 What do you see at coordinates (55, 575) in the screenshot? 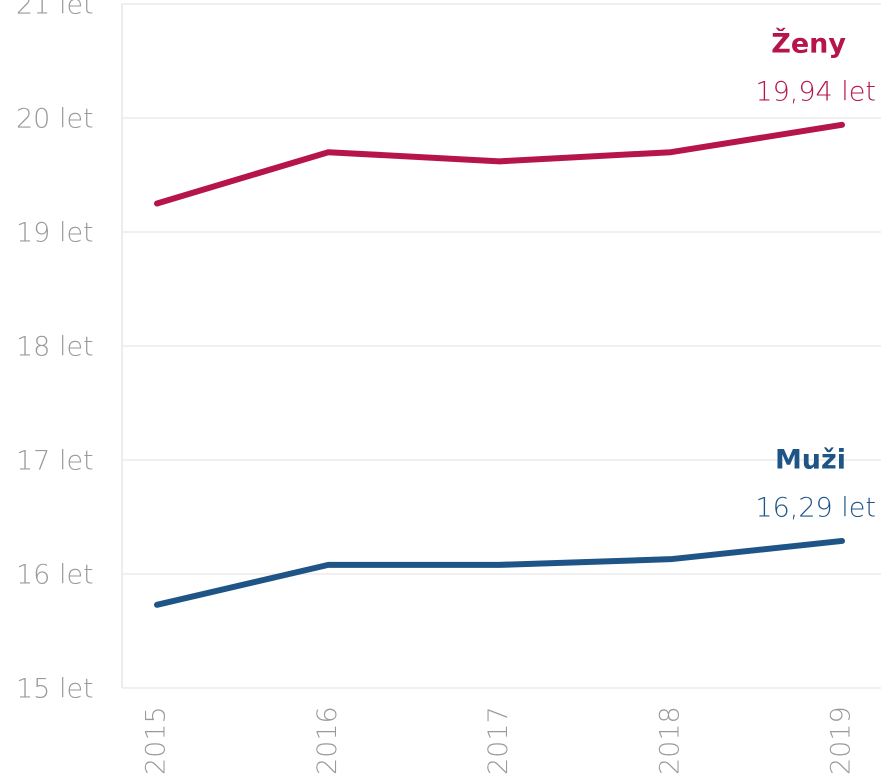
I see `y-tick-label: 16 let` at bounding box center [55, 575].